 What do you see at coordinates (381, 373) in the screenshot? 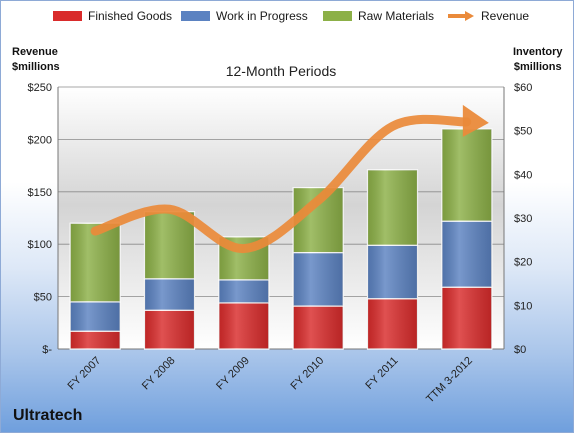
I see `x-tick-label: FY 2011` at bounding box center [381, 373].